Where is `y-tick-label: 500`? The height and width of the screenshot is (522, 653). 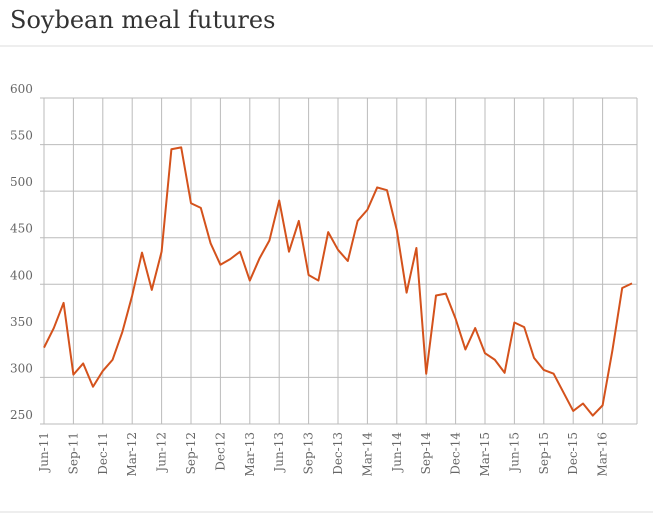
y-tick-label: 500 is located at coordinates (21, 182).